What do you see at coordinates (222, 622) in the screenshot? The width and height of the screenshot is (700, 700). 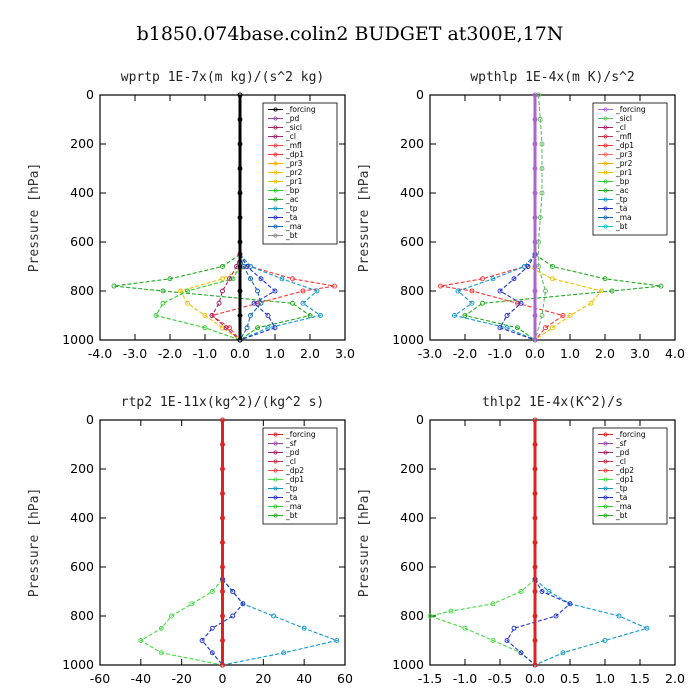 I see `series-line-ta` at bounding box center [222, 622].